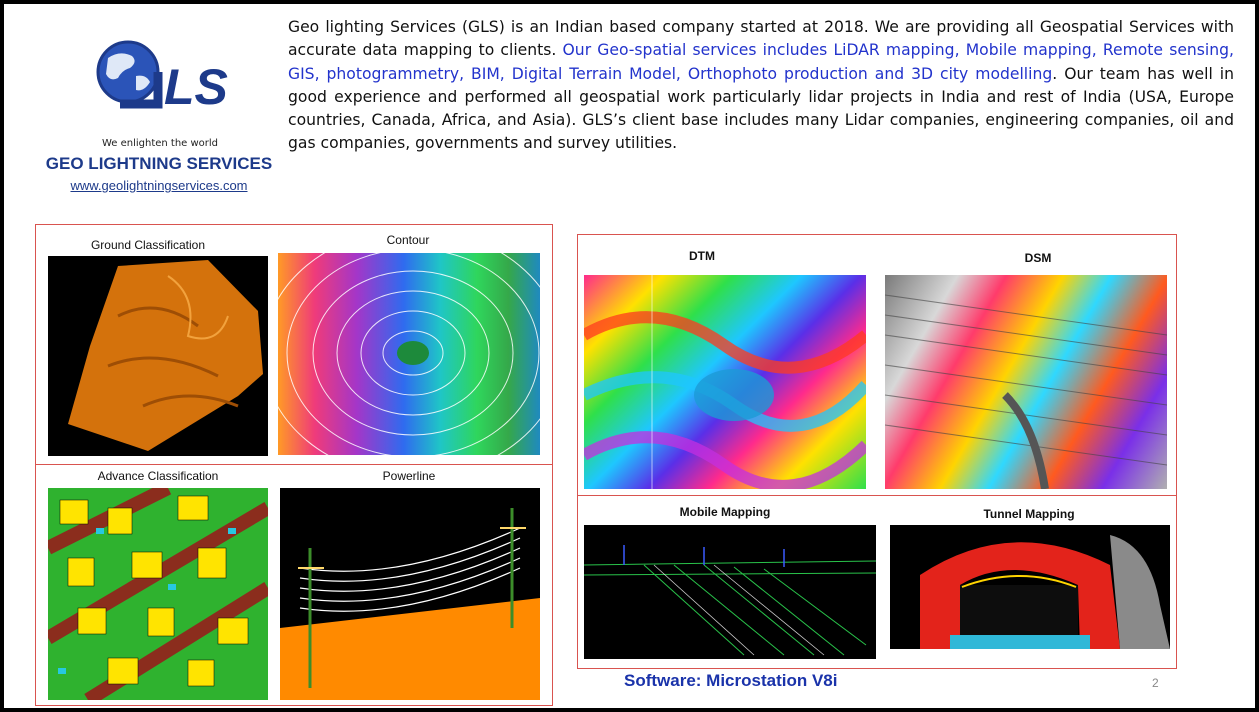 This screenshot has height=712, width=1259. What do you see at coordinates (731, 680) in the screenshot?
I see `software-label: Software: Microstation V8i` at bounding box center [731, 680].